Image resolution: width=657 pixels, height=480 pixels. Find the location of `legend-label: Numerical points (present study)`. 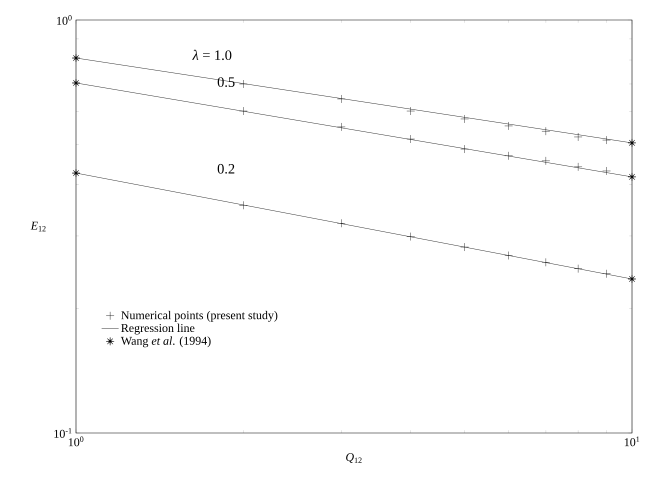

legend-label: Numerical points (present study) is located at coordinates (199, 316).